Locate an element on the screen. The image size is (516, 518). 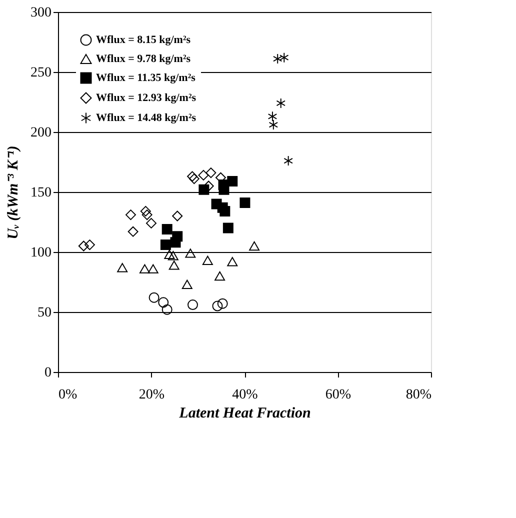
legend-label: Wflux = 9.78 kg/m²s is located at coordinates (144, 59).